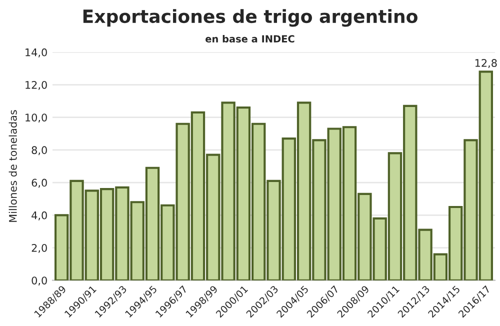  I want to click on y-tick-label: 8,0, so click(39, 151).